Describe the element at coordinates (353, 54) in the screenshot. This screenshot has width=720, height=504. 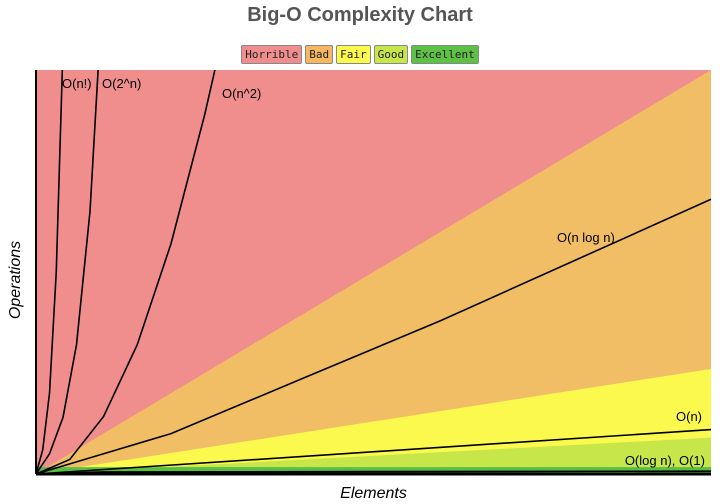
I see `legend-item-fair: Fair` at that location.